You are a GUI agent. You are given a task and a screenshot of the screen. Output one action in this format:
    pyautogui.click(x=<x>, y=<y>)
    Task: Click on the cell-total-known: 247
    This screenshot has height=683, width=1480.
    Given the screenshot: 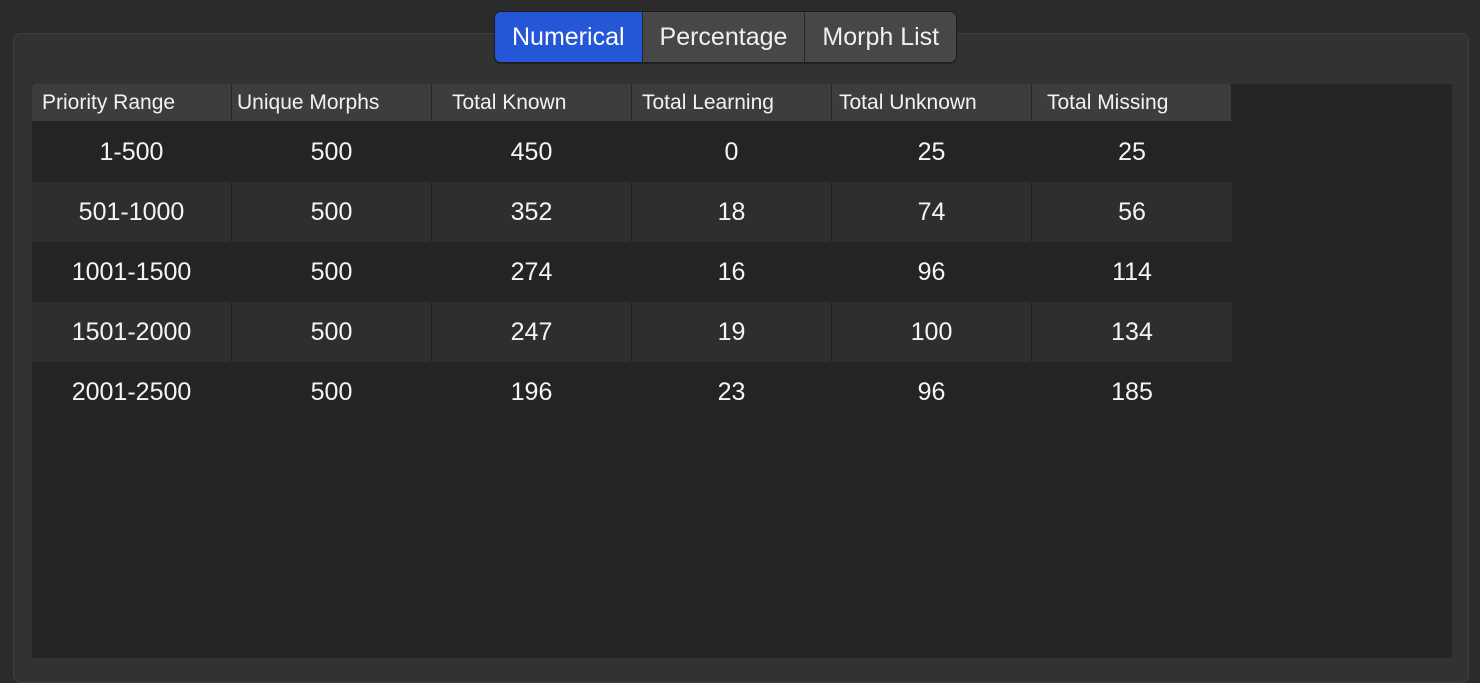 What is the action you would take?
    pyautogui.click(x=532, y=332)
    